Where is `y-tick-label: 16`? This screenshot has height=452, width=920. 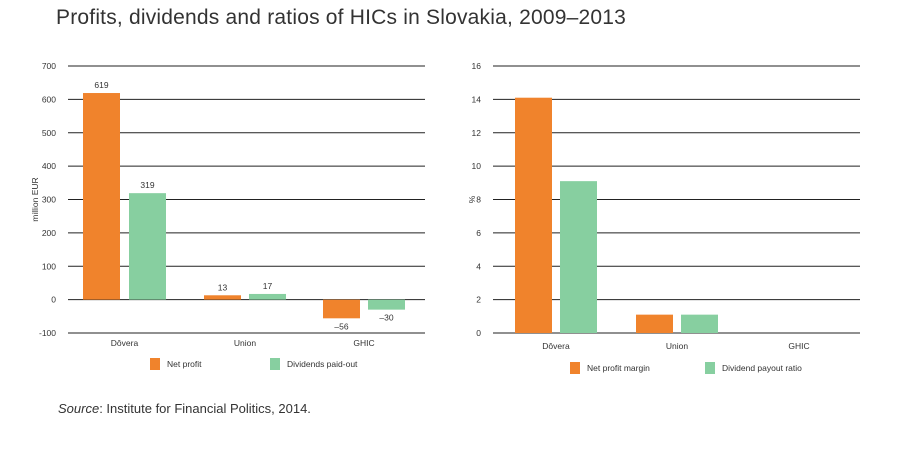
y-tick-label: 16 is located at coordinates (477, 66).